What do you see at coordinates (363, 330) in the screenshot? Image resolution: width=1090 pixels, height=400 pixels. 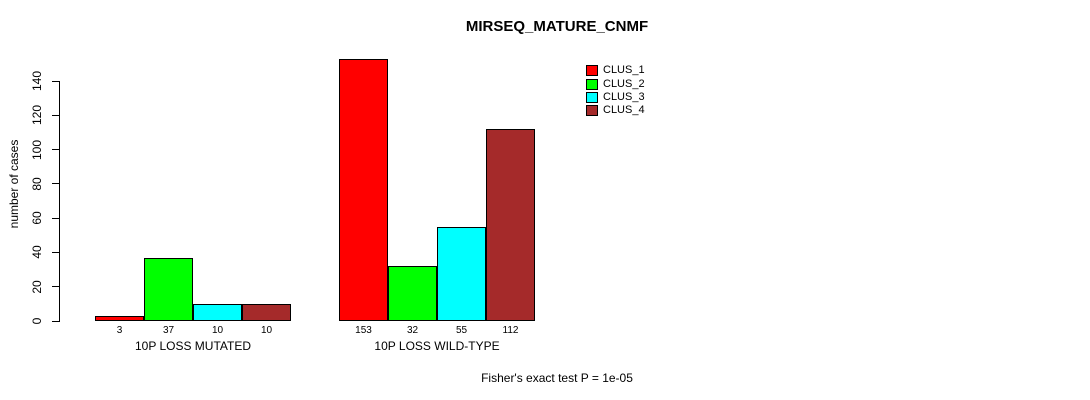 I see `bar-value-label: 153` at bounding box center [363, 330].